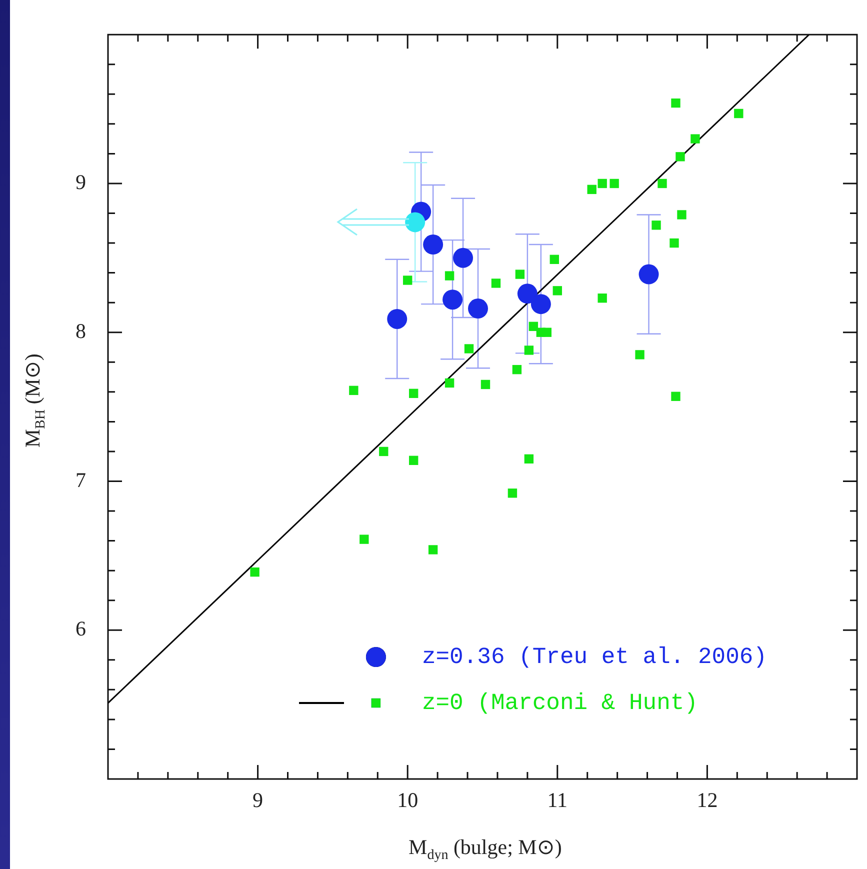 The image size is (867, 869). What do you see at coordinates (557, 800) in the screenshot?
I see `x-tick-label: 11` at bounding box center [557, 800].